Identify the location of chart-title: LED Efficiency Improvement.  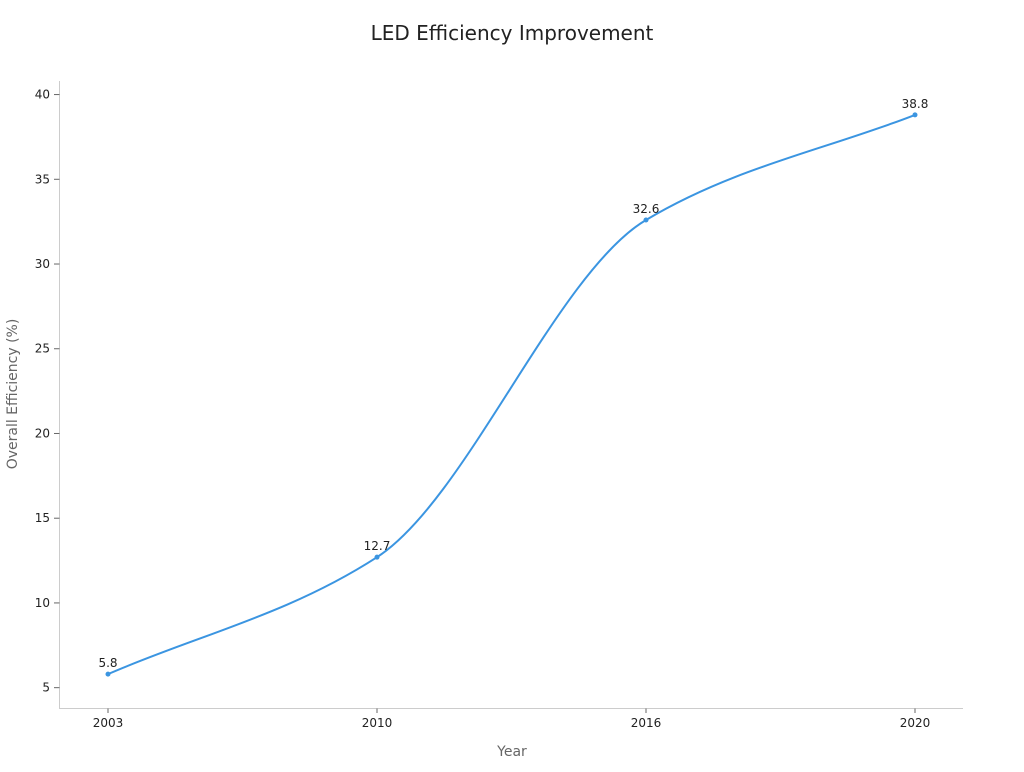
(512, 33).